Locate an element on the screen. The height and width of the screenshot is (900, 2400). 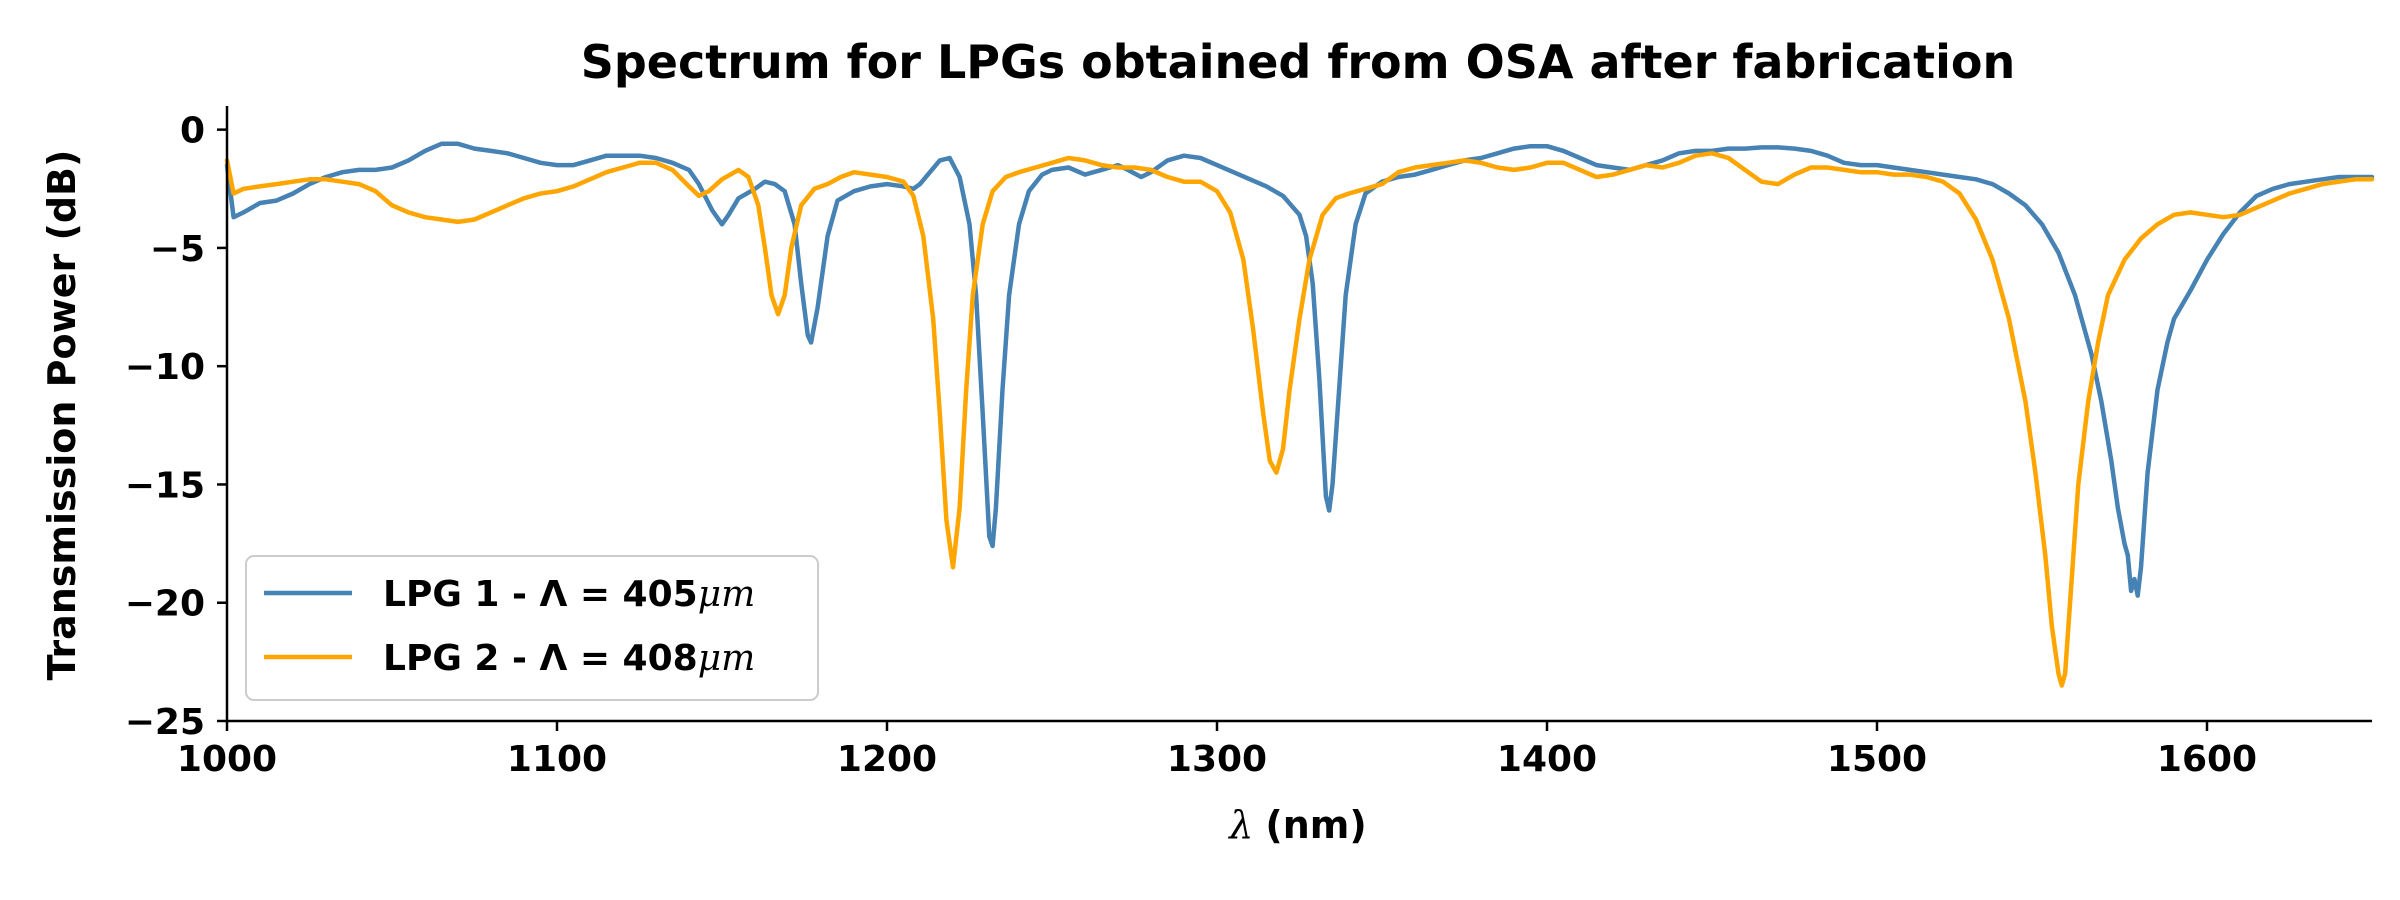
legend-label-lpg2-prefix: LPG 2 - Λ = 408 is located at coordinates (540, 658).